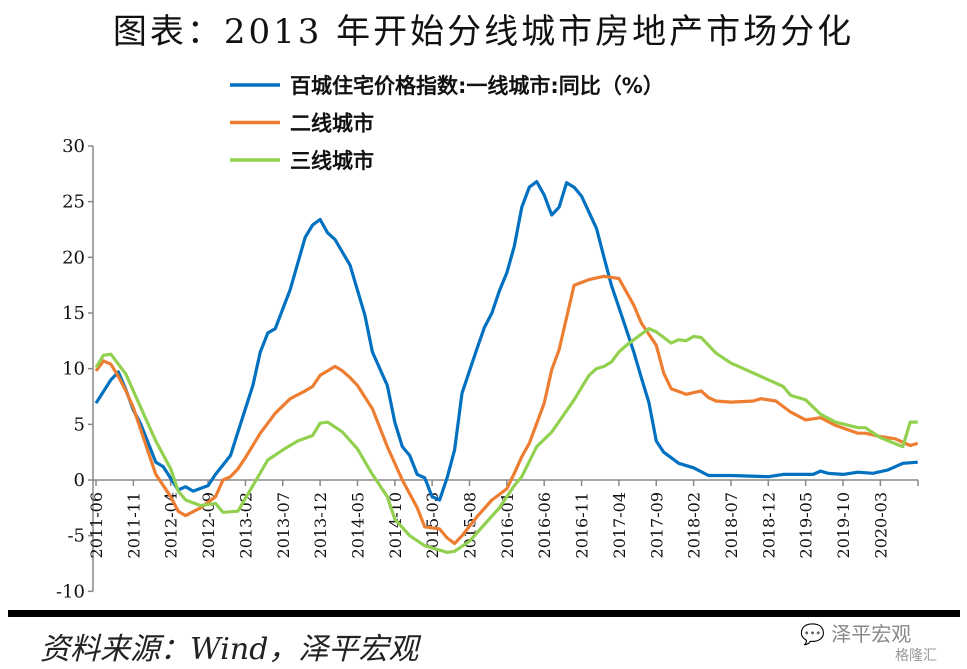  I want to click on x-tick-label: 2018-07, so click(731, 525).